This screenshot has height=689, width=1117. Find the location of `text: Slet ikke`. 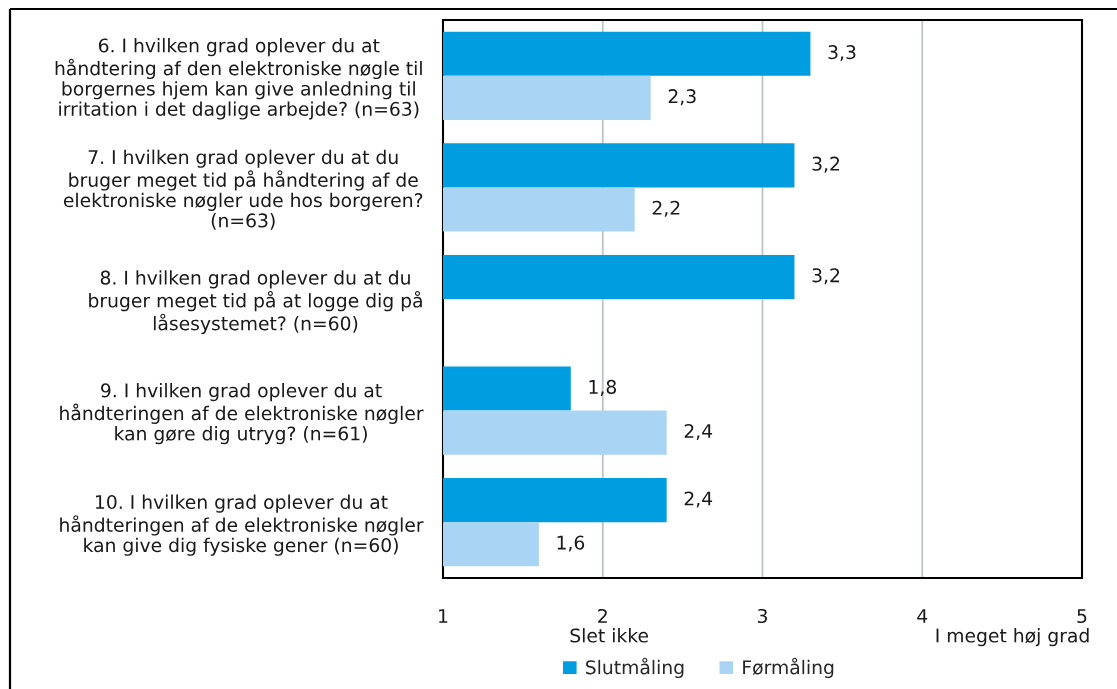

text: Slet ikke is located at coordinates (609, 635).